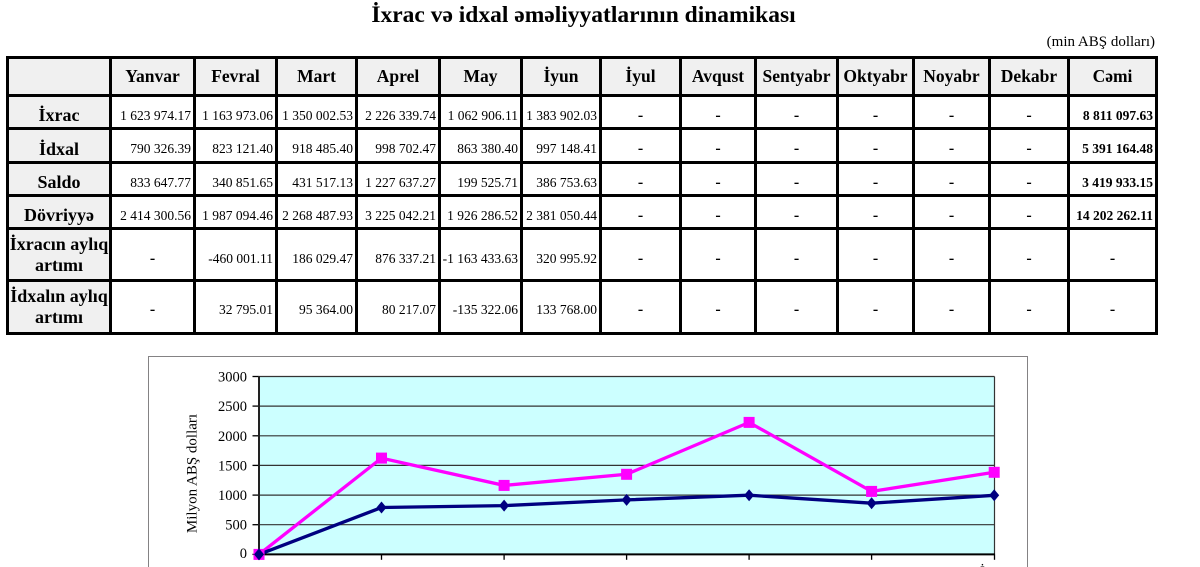  Describe the element at coordinates (232, 466) in the screenshot. I see `svg-text: 1500` at that location.